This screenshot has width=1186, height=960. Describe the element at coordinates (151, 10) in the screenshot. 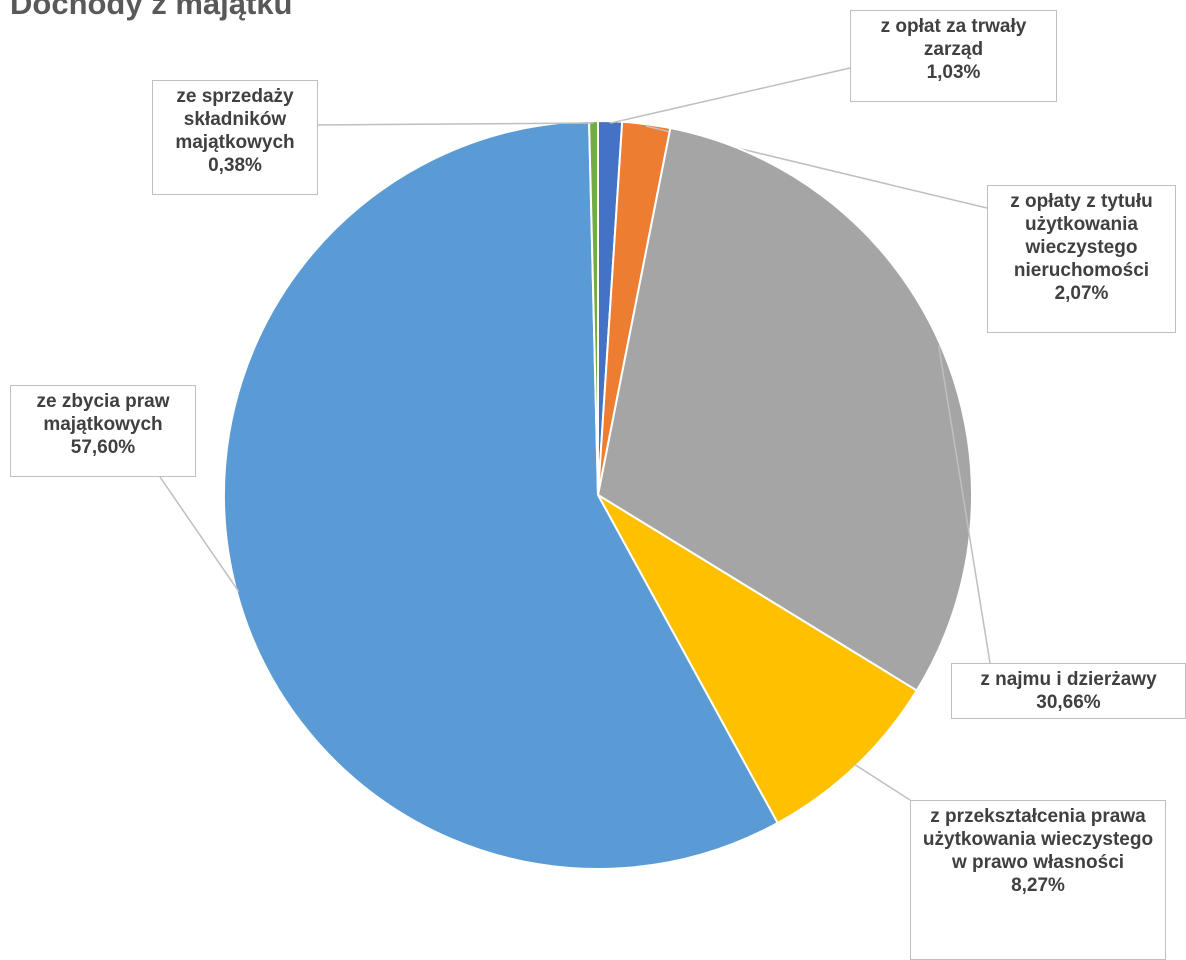

I see `chart-title: Dochody z majątku` at that location.